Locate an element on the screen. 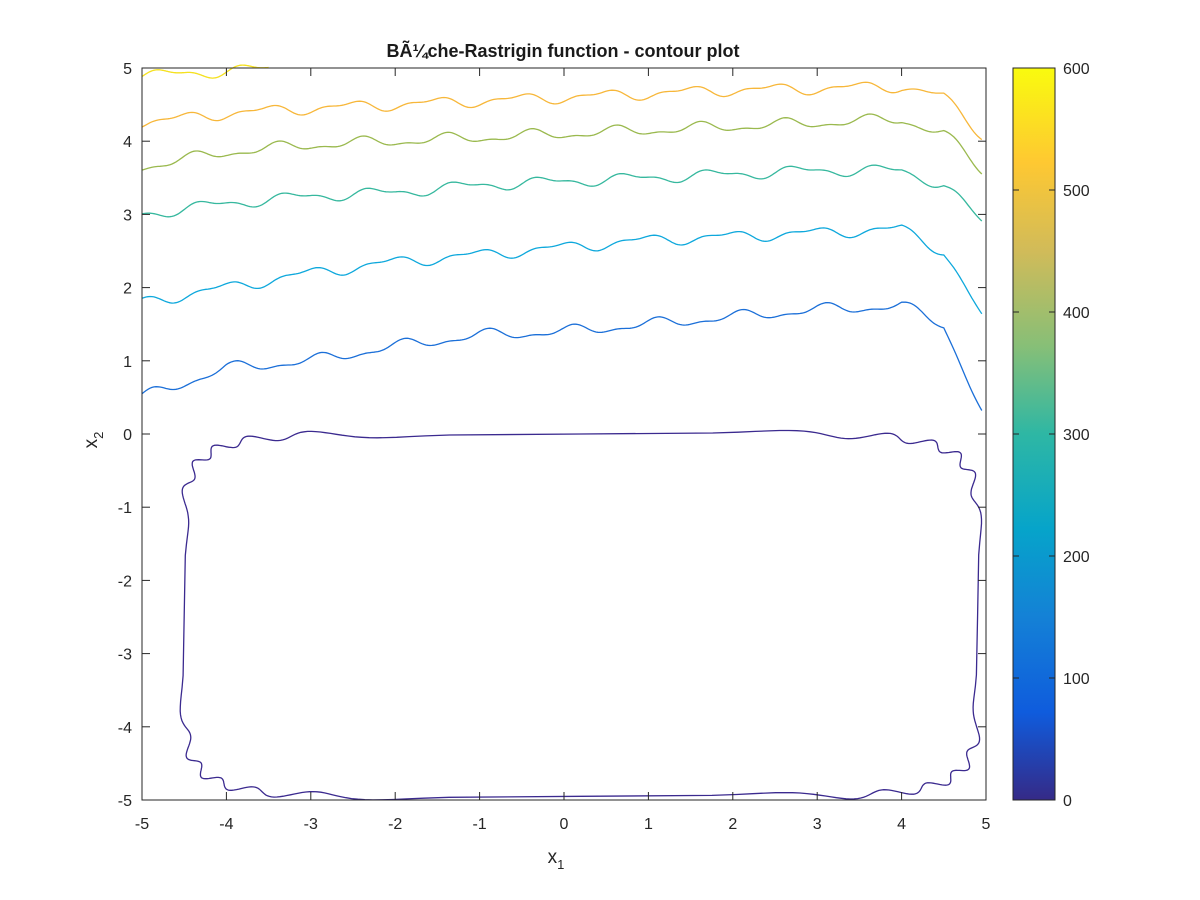 The height and width of the screenshot is (900, 1200). x-tick-label: 3 is located at coordinates (817, 824).